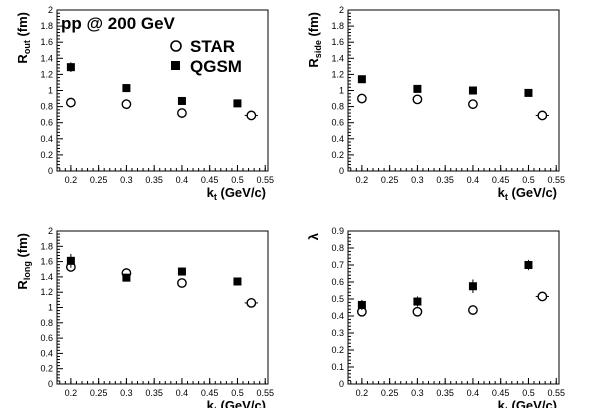 Image resolution: width=602 pixels, height=408 pixels. Describe the element at coordinates (216, 66) in the screenshot. I see `legend-label-qgsm: QGSM` at that location.